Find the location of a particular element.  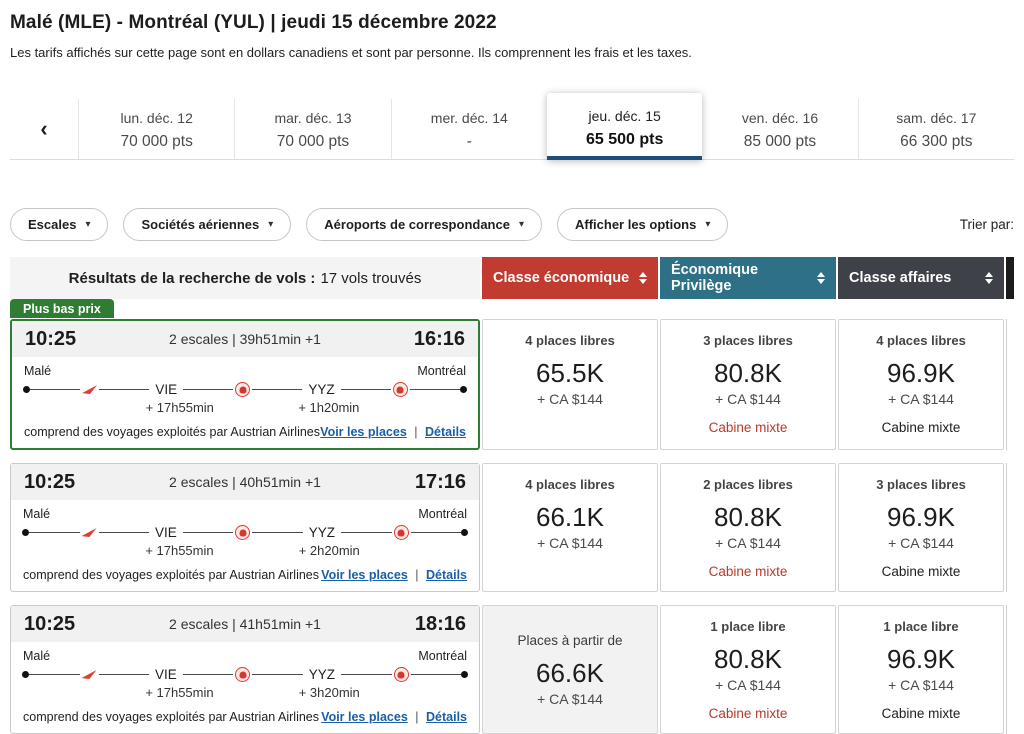

stops-duration: 2 escales | 39h51min +1 is located at coordinates (245, 339).